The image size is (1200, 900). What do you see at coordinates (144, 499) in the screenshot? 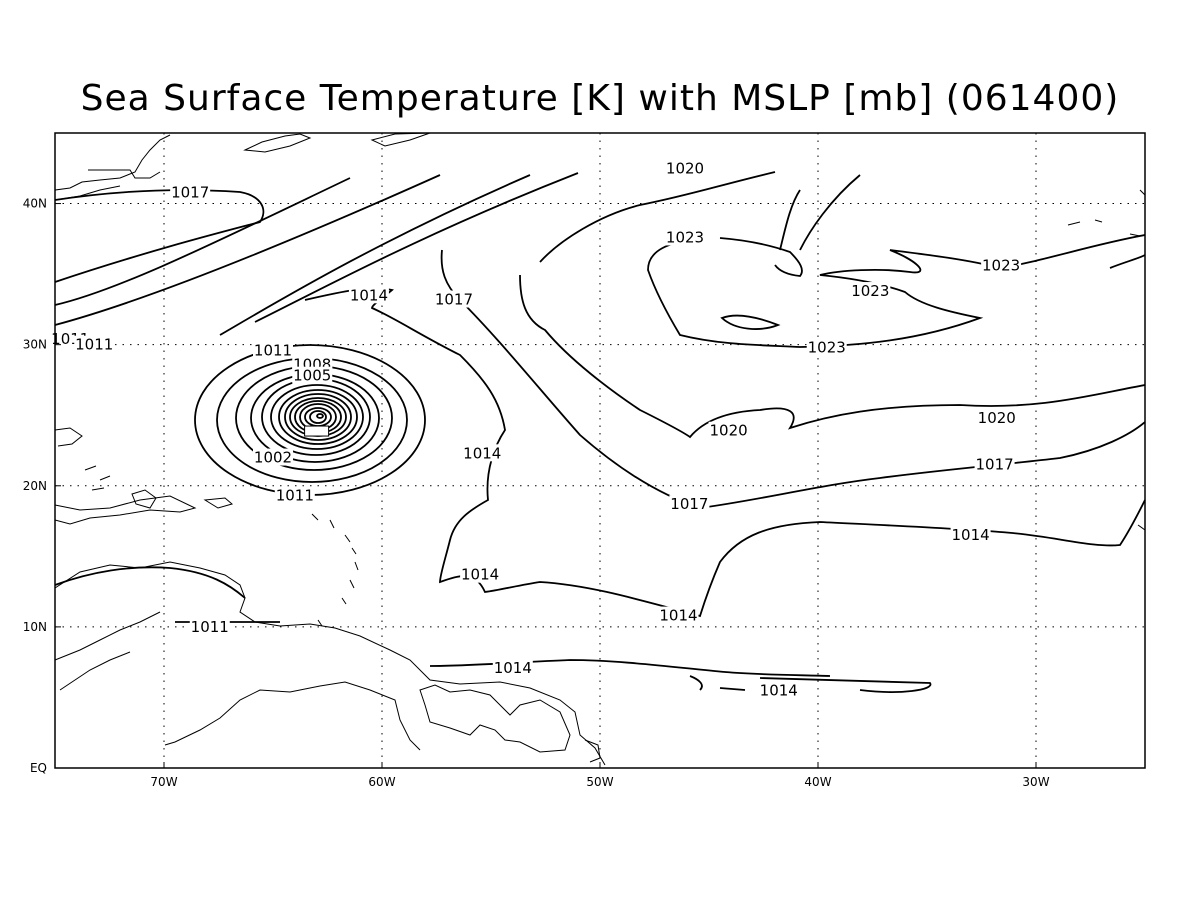
I see `coast-hispaniola` at bounding box center [144, 499].